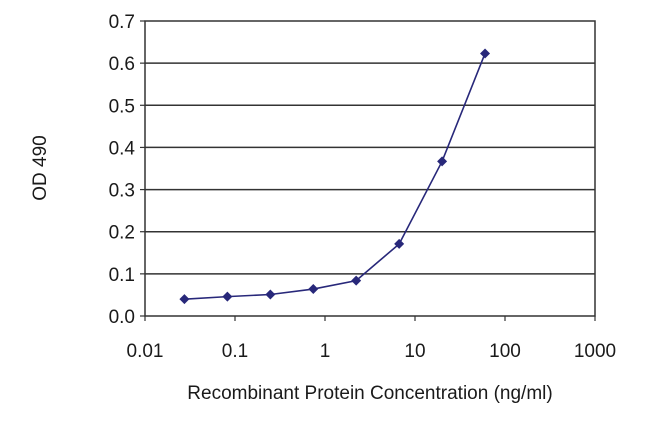  I want to click on y-tick-label: 0.1, so click(122, 275).